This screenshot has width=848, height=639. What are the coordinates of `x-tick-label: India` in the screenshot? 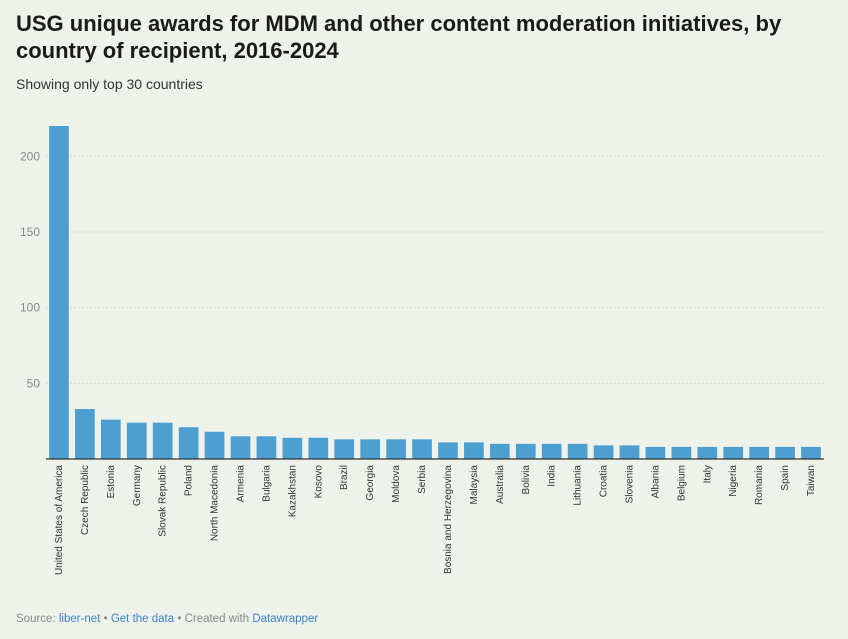 It's located at (552, 476).